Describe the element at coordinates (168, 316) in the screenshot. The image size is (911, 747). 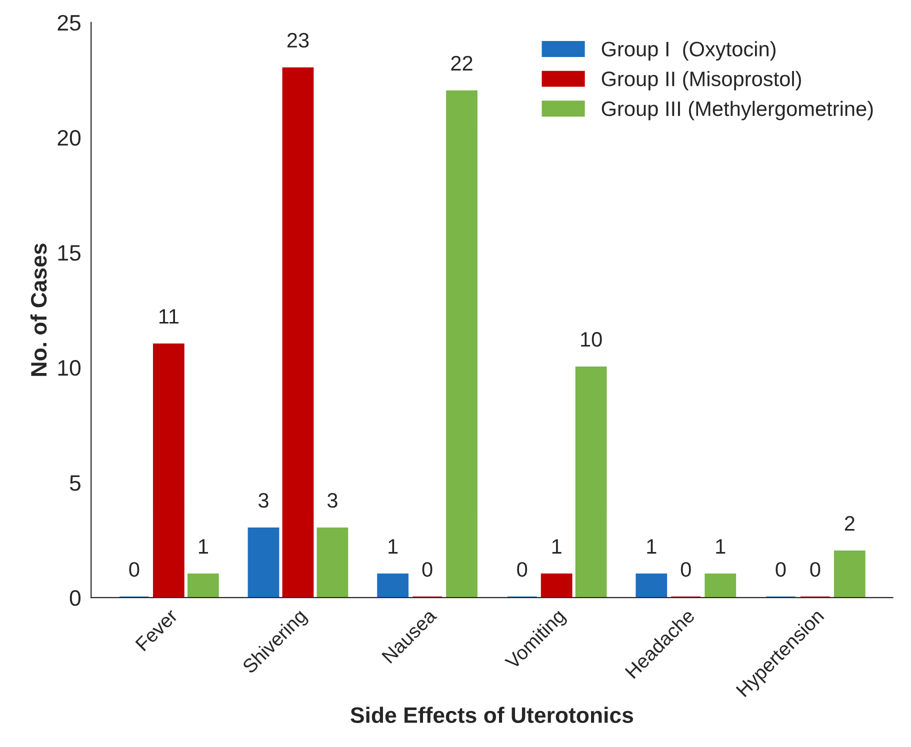
I see `data-label: 11` at that location.